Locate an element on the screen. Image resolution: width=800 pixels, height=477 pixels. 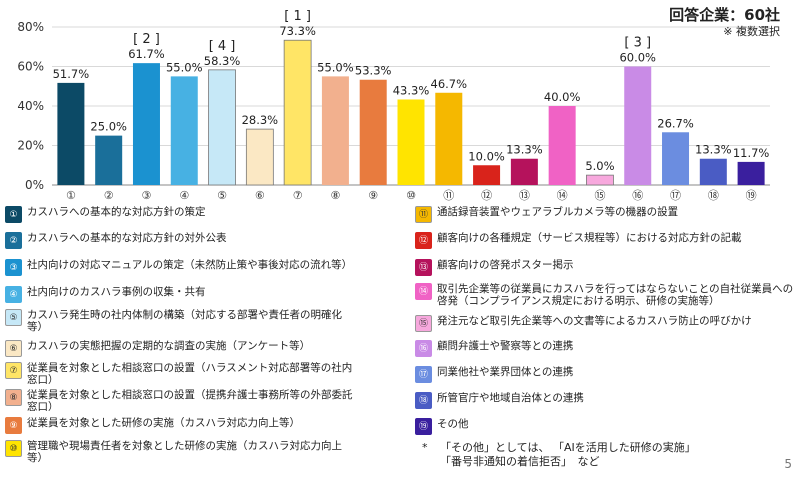
x-tick-label: ⑧ is located at coordinates (335, 195).